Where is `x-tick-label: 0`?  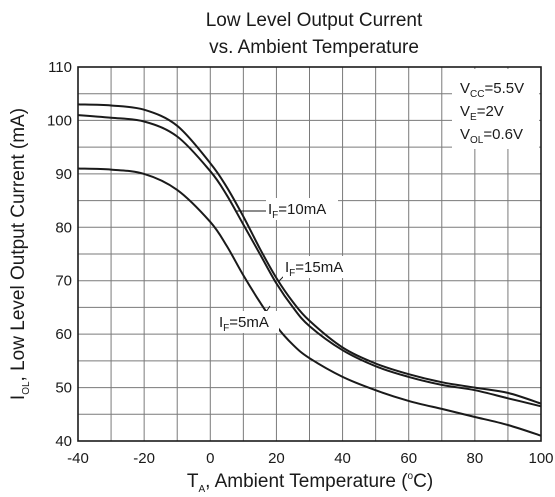 x-tick-label: 0 is located at coordinates (210, 458).